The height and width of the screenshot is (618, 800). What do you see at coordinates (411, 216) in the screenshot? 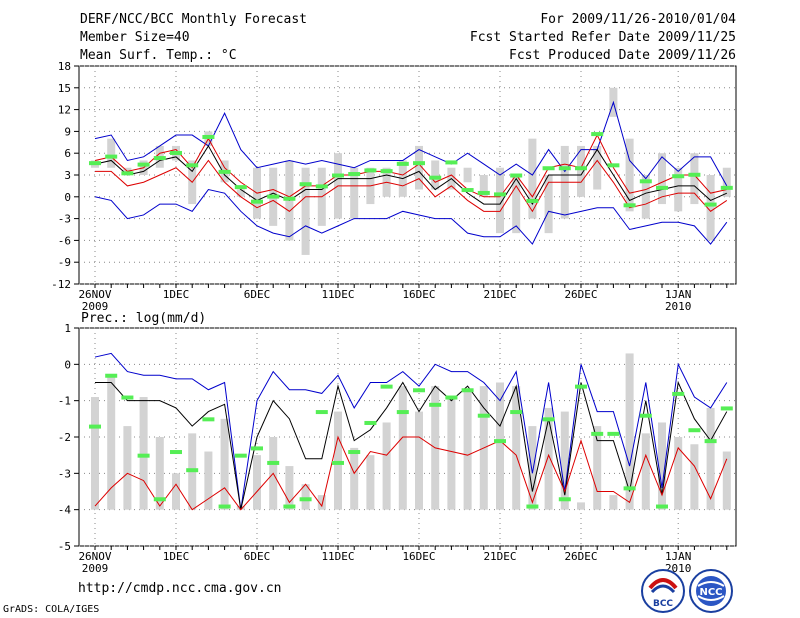
I see `series-line-lower` at bounding box center [411, 216].